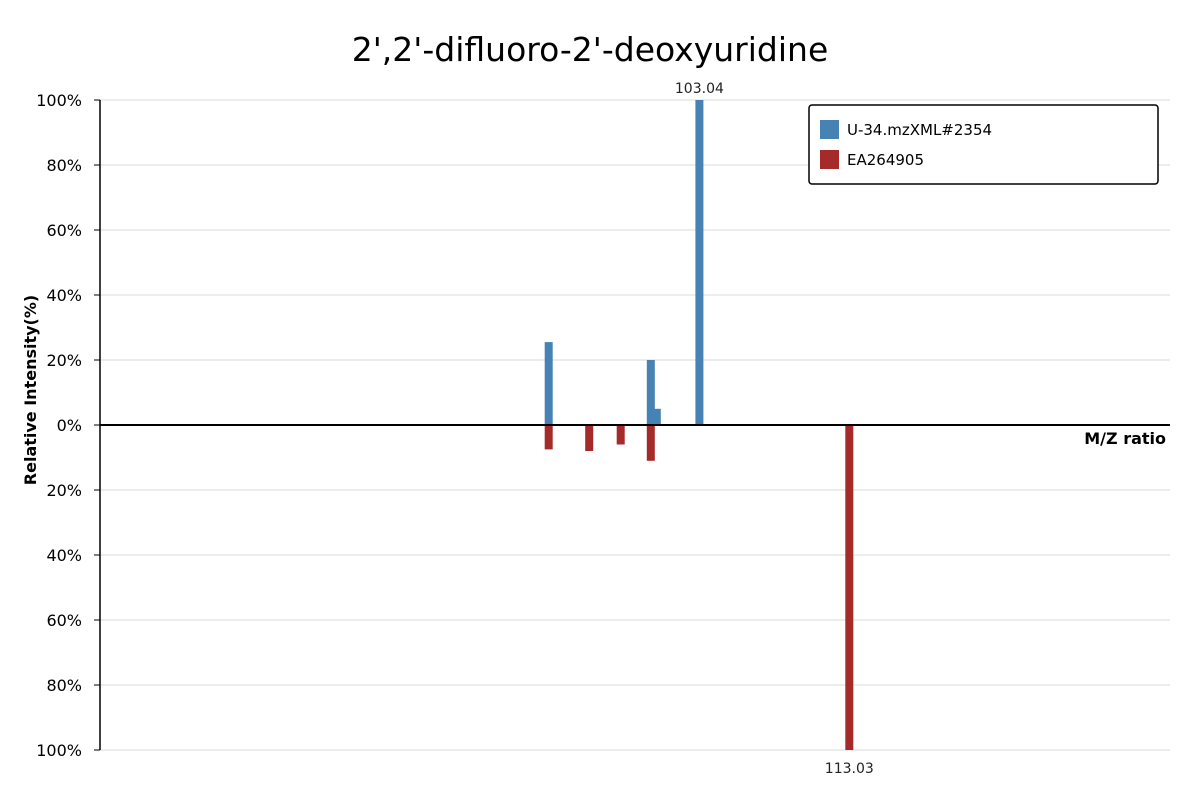 Image resolution: width=1200 pixels, height=800 pixels. I want to click on chart-title: 2',2'-difluoro-2'-deoxyuridine, so click(590, 49).